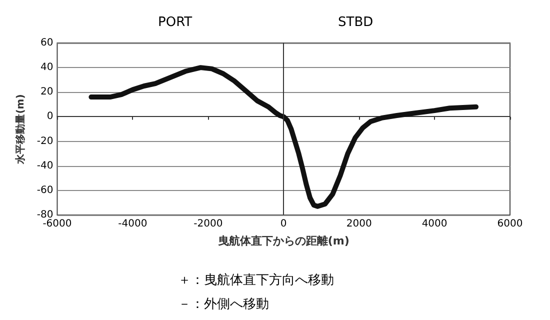 This screenshot has width=550, height=320. Describe the element at coordinates (284, 241) in the screenshot. I see `x-axis-title: 曳航体直下からの距離(m)` at that location.